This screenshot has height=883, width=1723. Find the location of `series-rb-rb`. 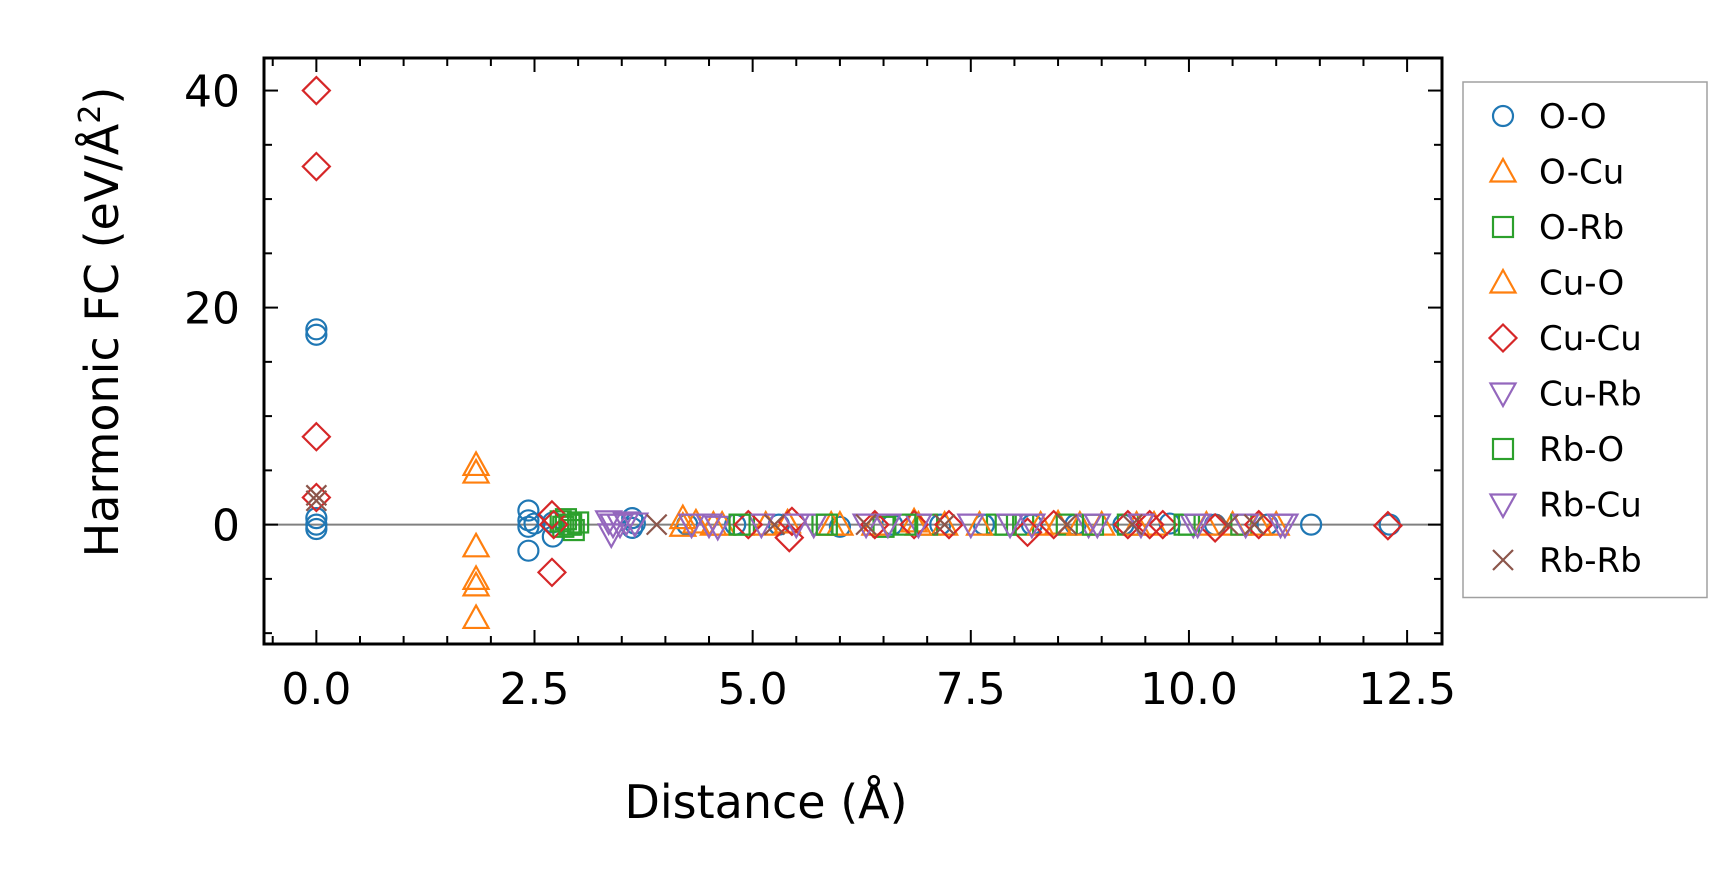

series-rb-rb is located at coordinates (785, 510).